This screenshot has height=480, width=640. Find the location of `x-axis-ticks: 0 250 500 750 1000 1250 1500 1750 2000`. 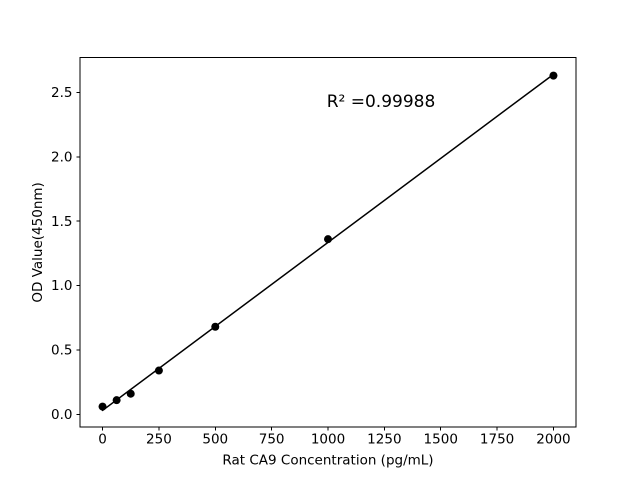

x-axis-ticks: 0 250 500 750 1000 1250 1500 1750 2000 is located at coordinates (334, 437).